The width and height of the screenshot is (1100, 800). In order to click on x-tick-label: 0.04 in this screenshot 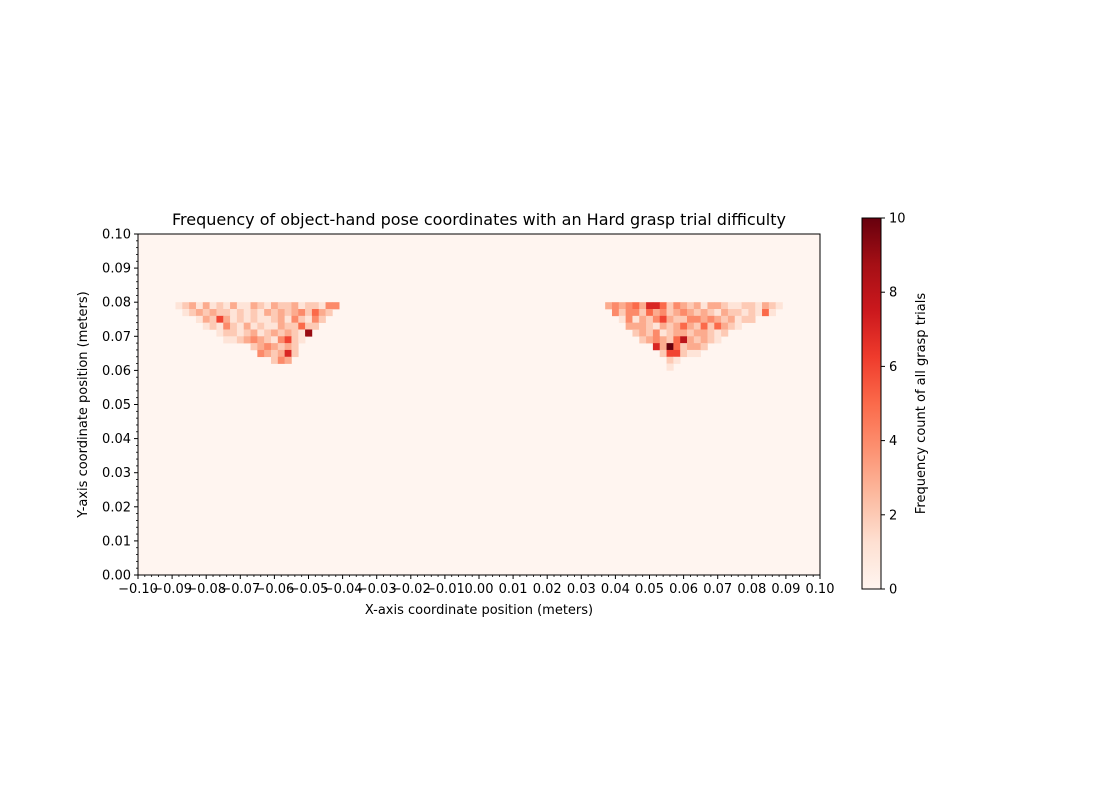, I will do `click(615, 589)`.